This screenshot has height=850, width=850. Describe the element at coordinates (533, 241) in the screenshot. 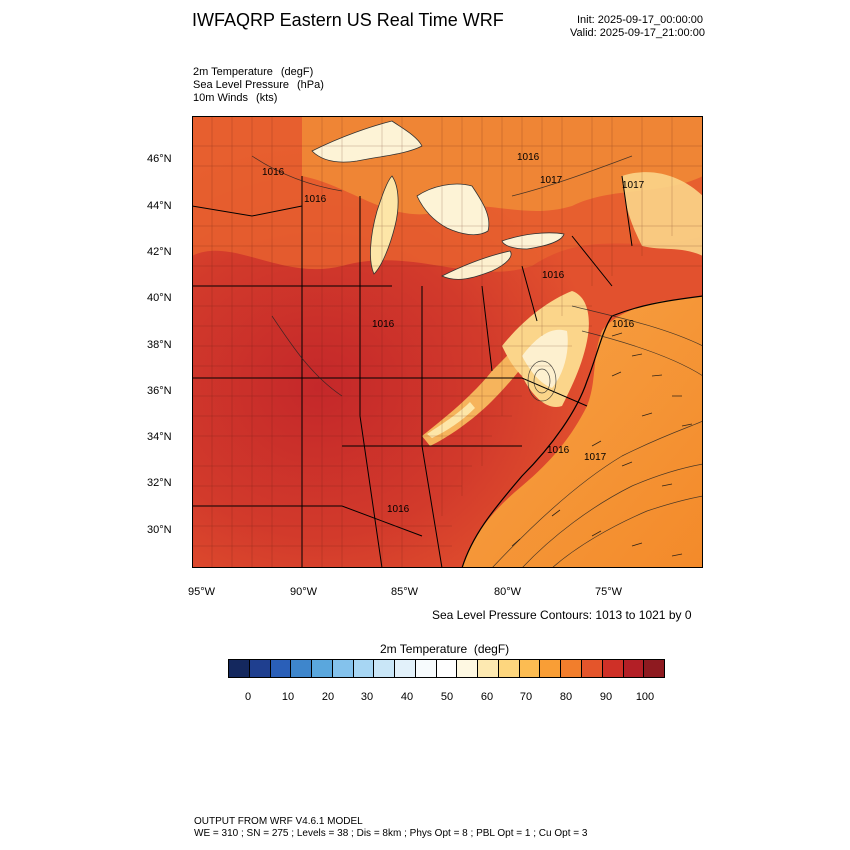

I see `lake-ontario` at that location.